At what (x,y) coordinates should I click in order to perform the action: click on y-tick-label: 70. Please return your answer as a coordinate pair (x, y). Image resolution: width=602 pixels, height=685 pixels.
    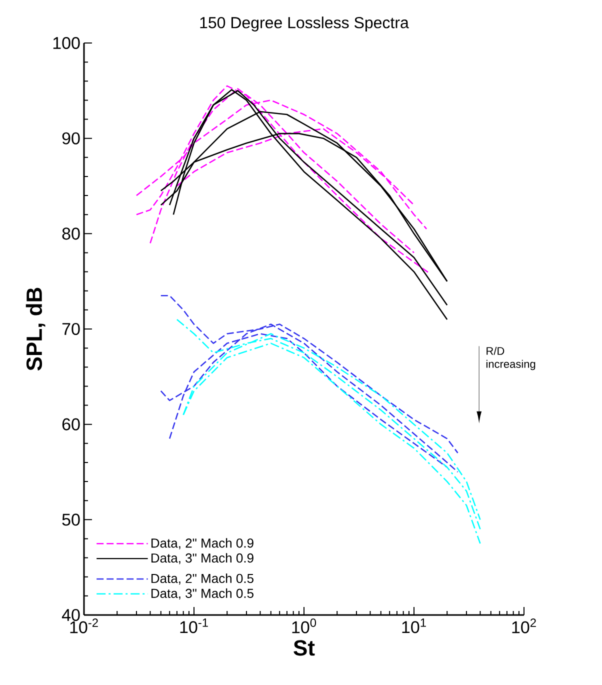
    Looking at the image, I should click on (71, 329).